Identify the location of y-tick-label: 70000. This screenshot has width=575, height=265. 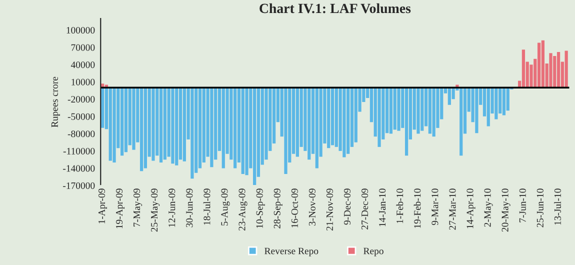
(83, 47).